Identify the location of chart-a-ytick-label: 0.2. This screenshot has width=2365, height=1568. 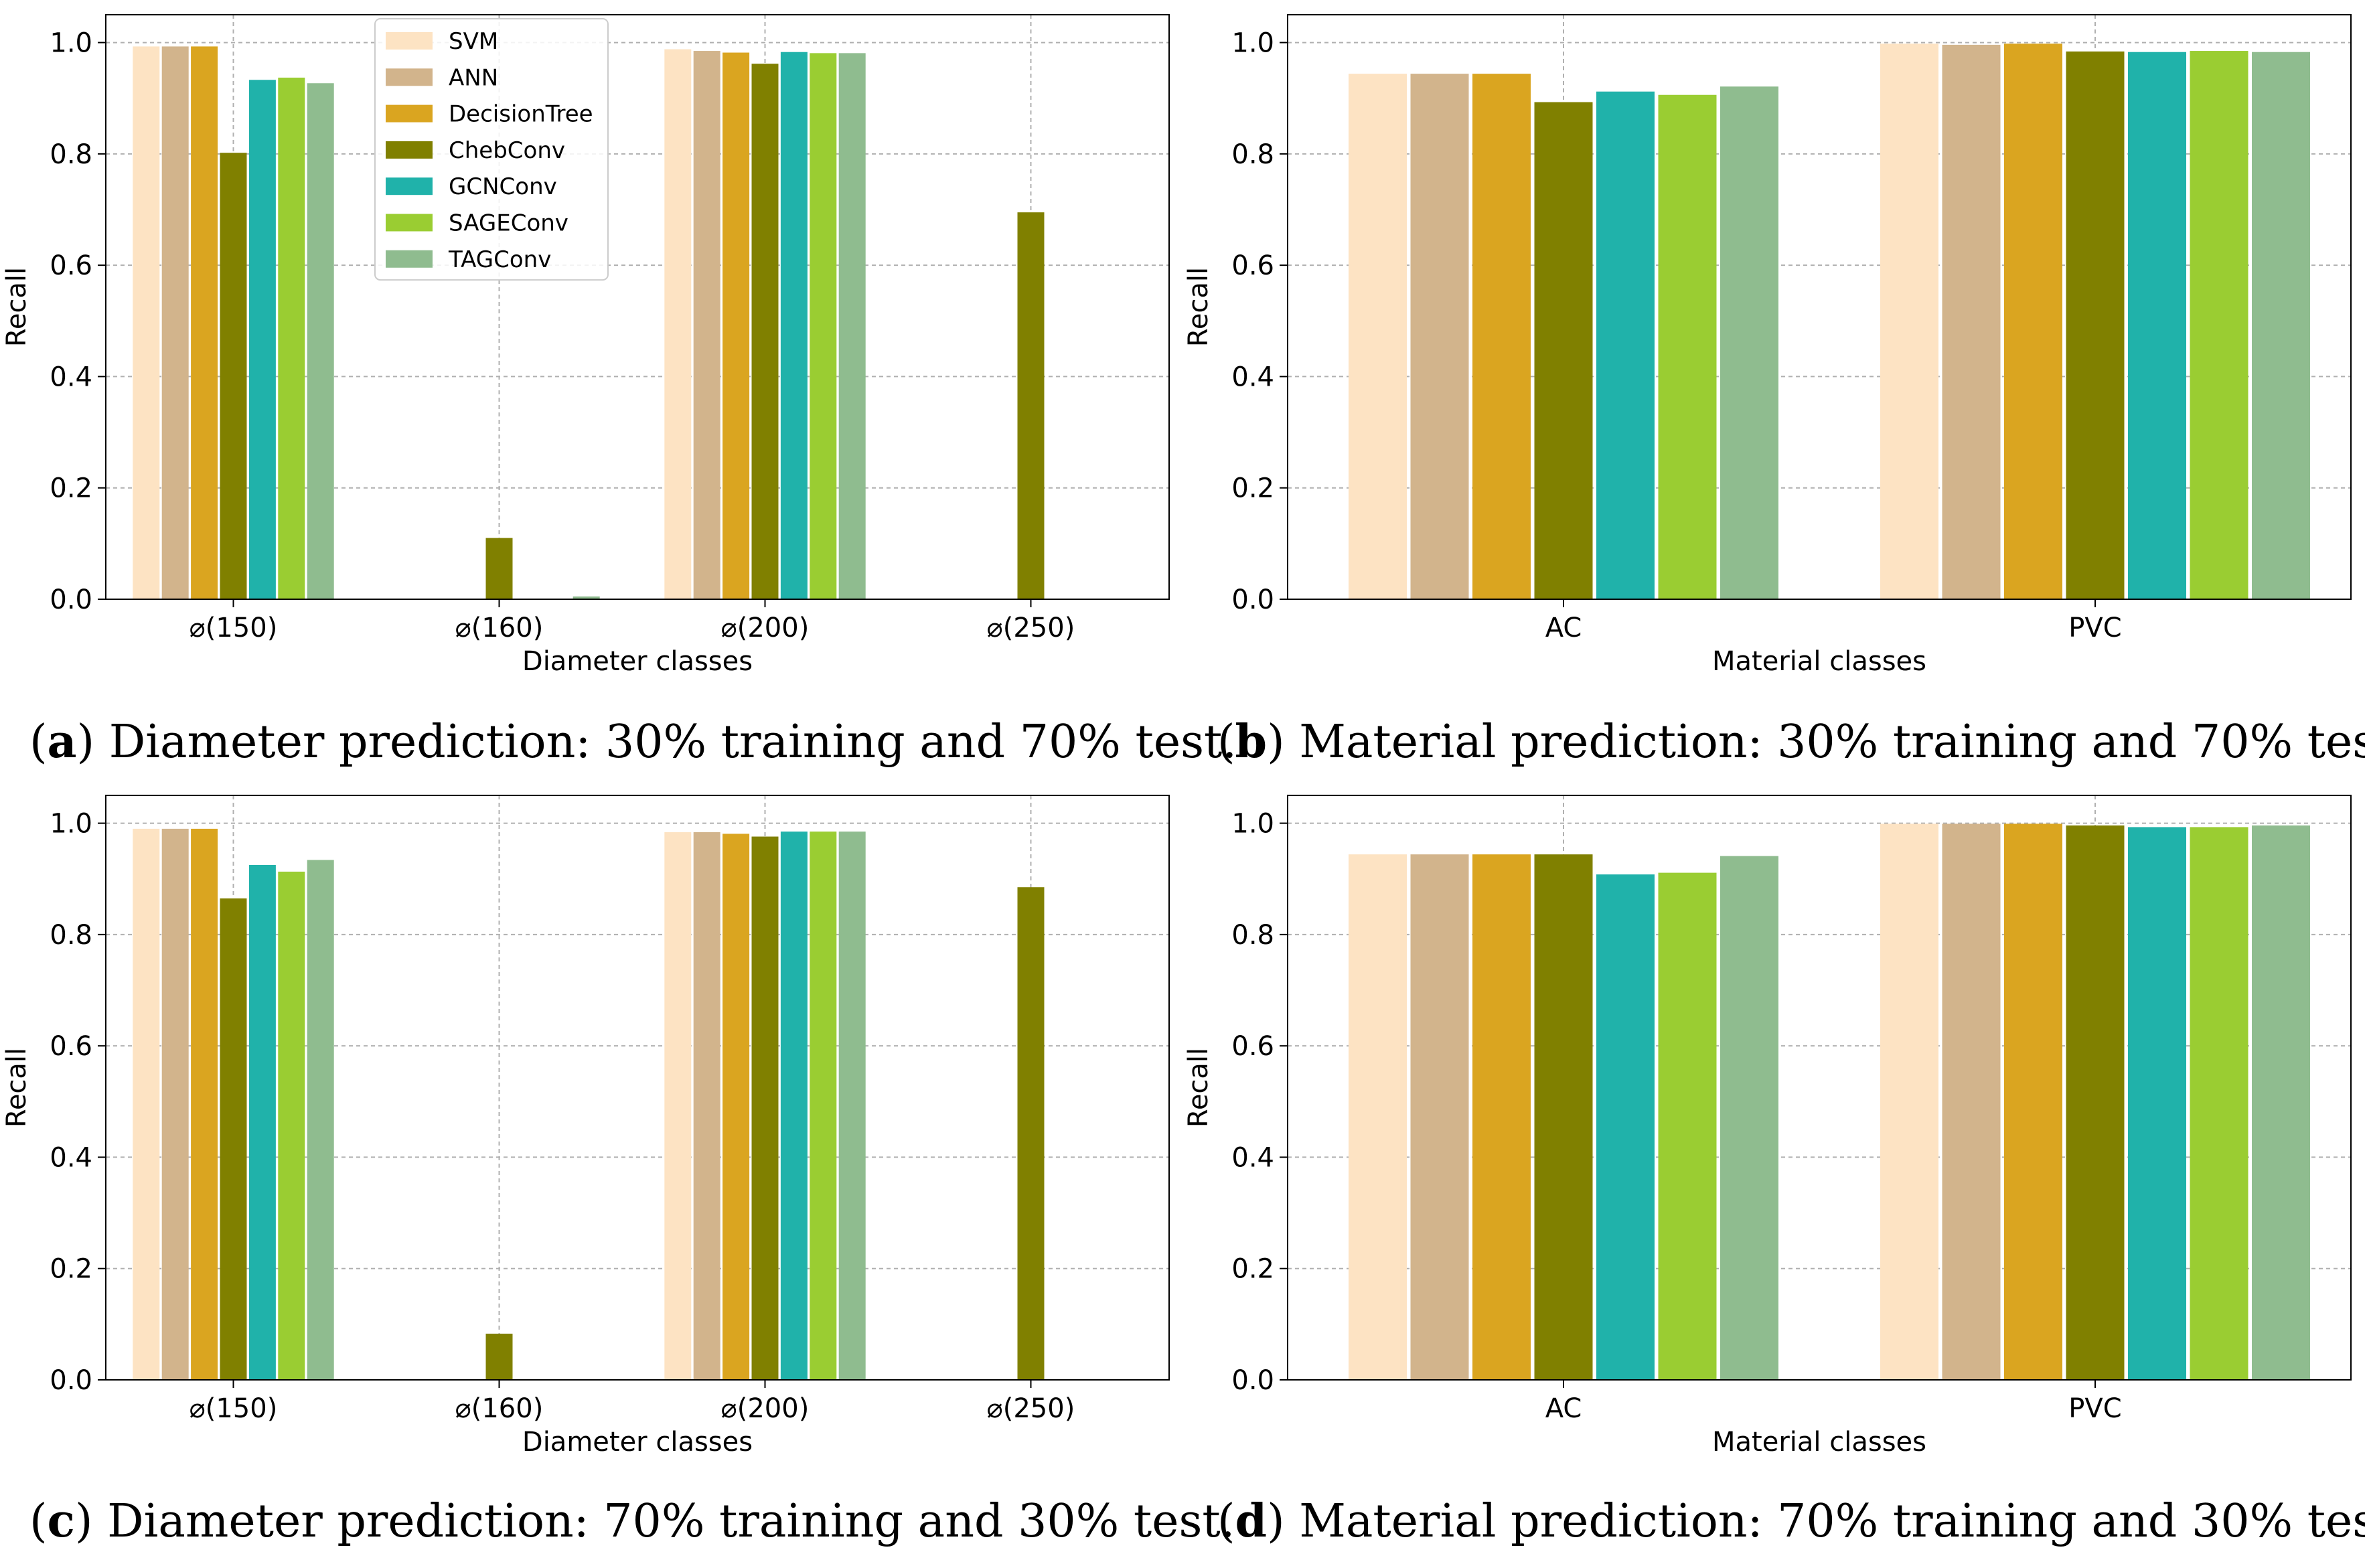
(71, 488).